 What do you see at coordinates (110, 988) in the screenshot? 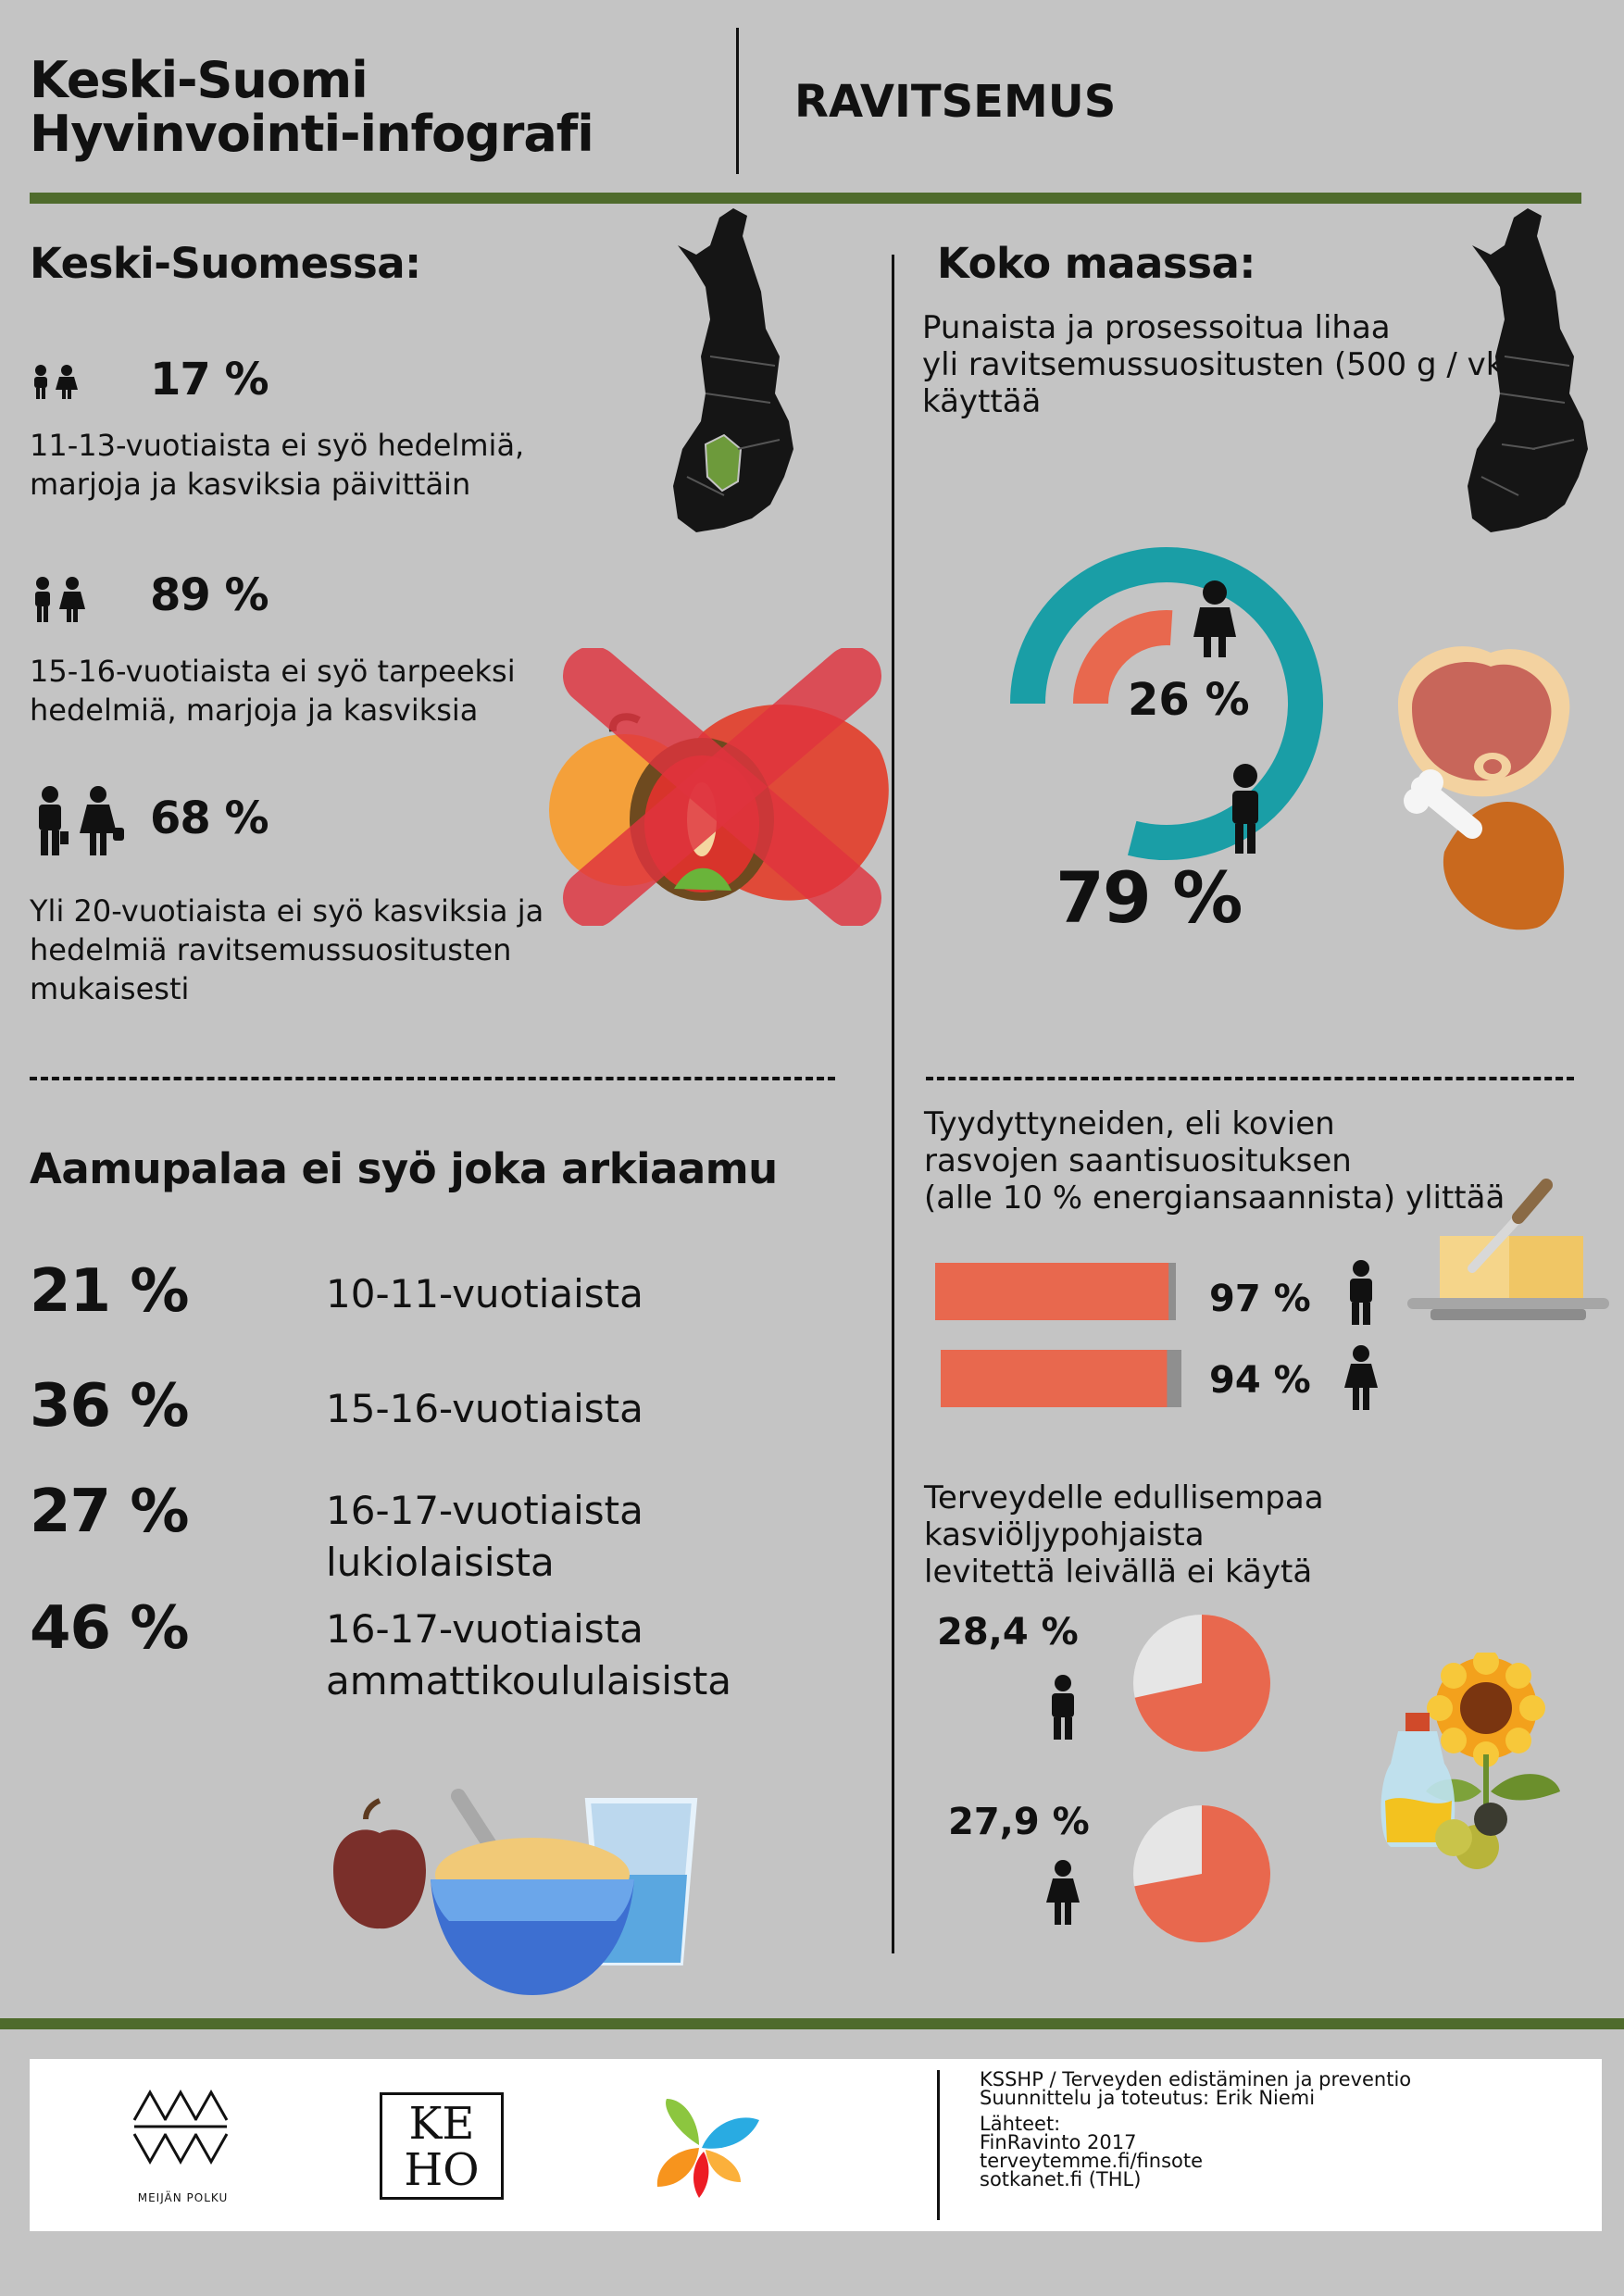
I see `stat3-line3: mukaisesti` at bounding box center [110, 988].